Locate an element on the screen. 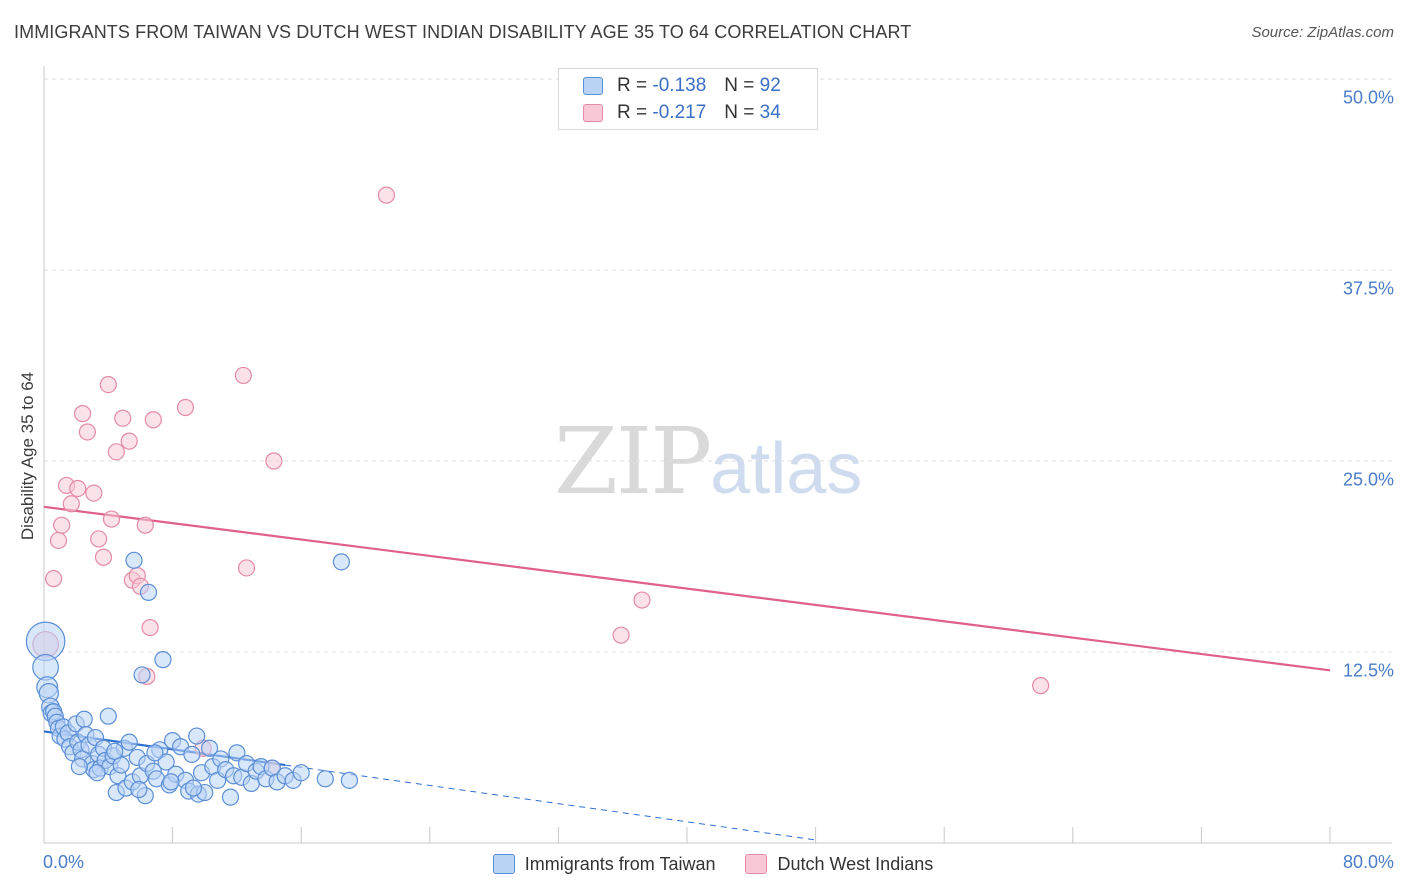 The height and width of the screenshot is (892, 1406). r-value: -0.138 is located at coordinates (679, 85).